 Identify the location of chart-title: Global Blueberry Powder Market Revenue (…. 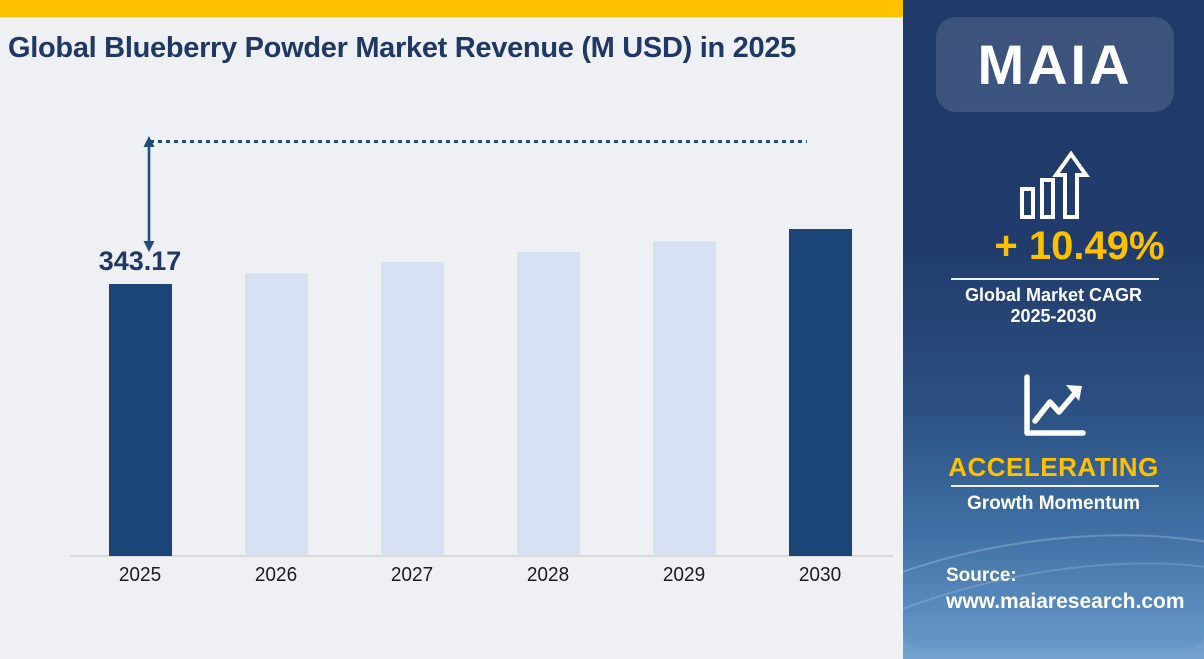
(402, 48).